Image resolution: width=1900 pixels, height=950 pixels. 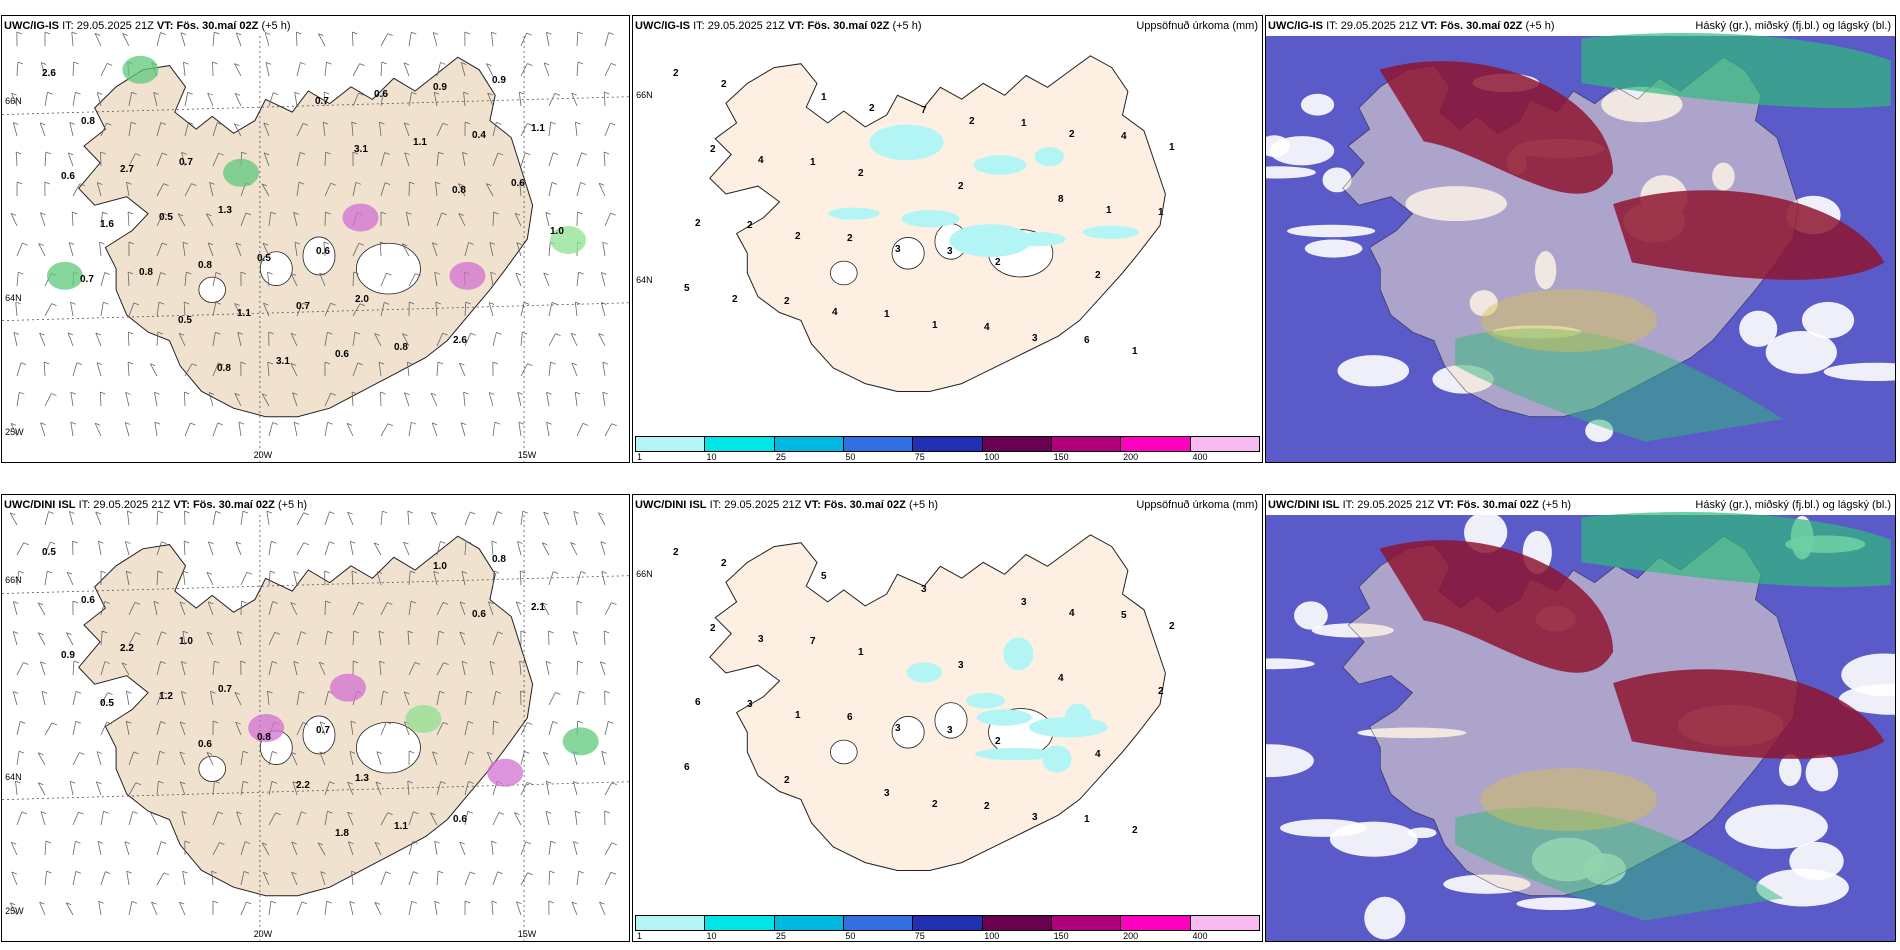 What do you see at coordinates (292, 505) in the screenshot?
I see `title-lead: (+5 h)` at bounding box center [292, 505].